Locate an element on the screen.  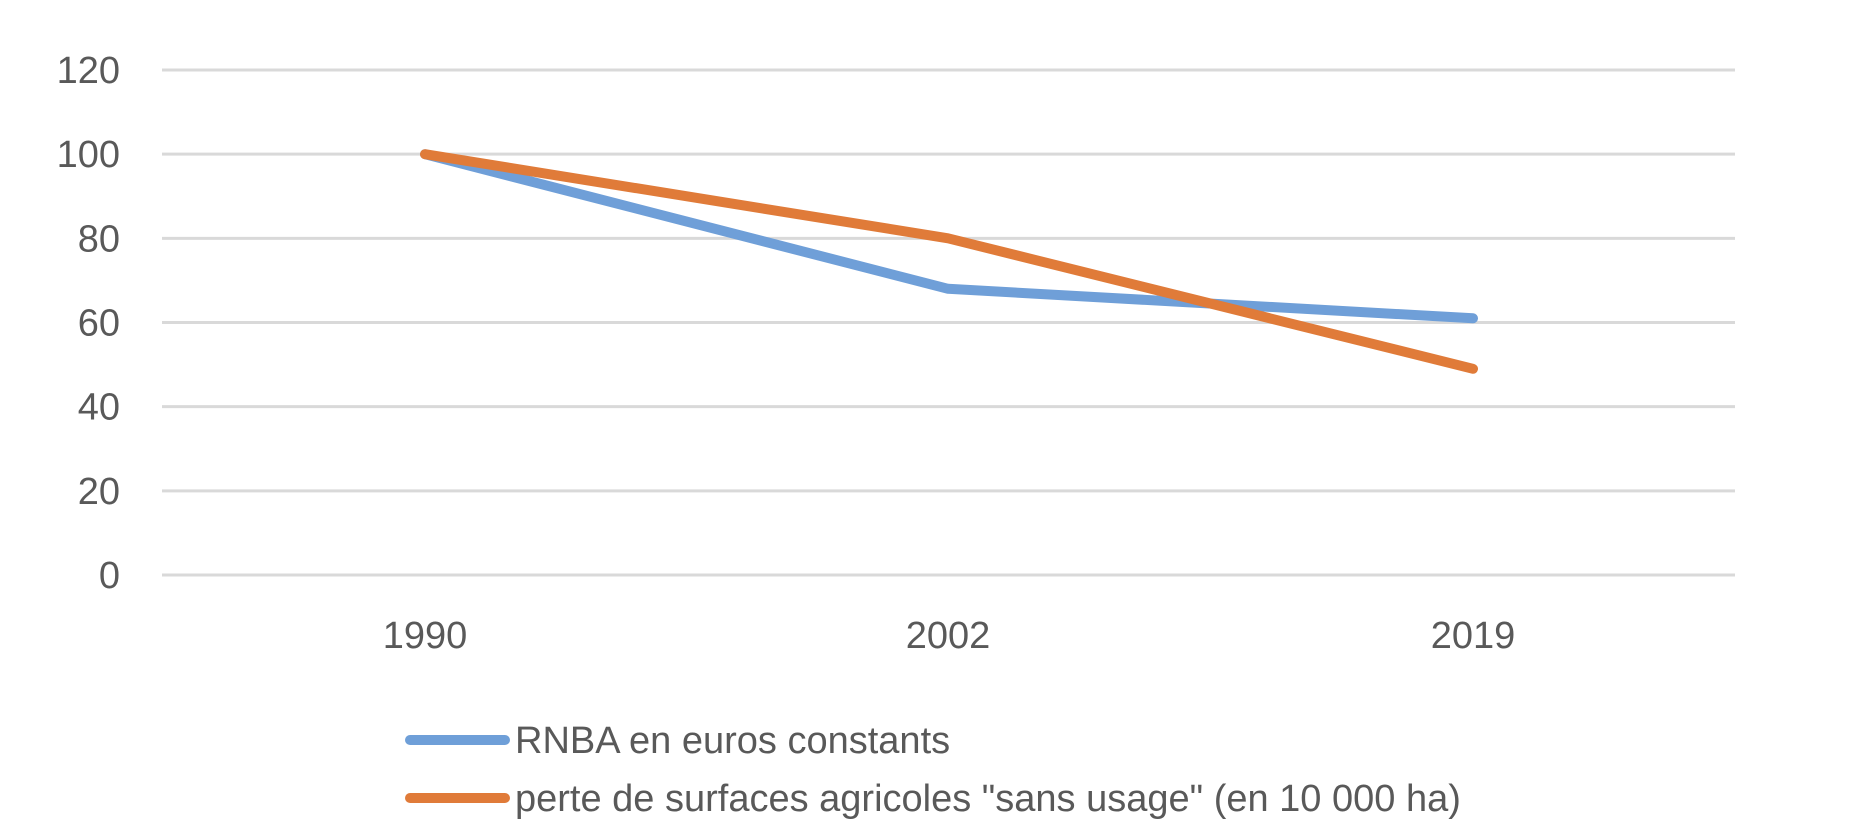
y-tick-label: 20 is located at coordinates (99, 492).